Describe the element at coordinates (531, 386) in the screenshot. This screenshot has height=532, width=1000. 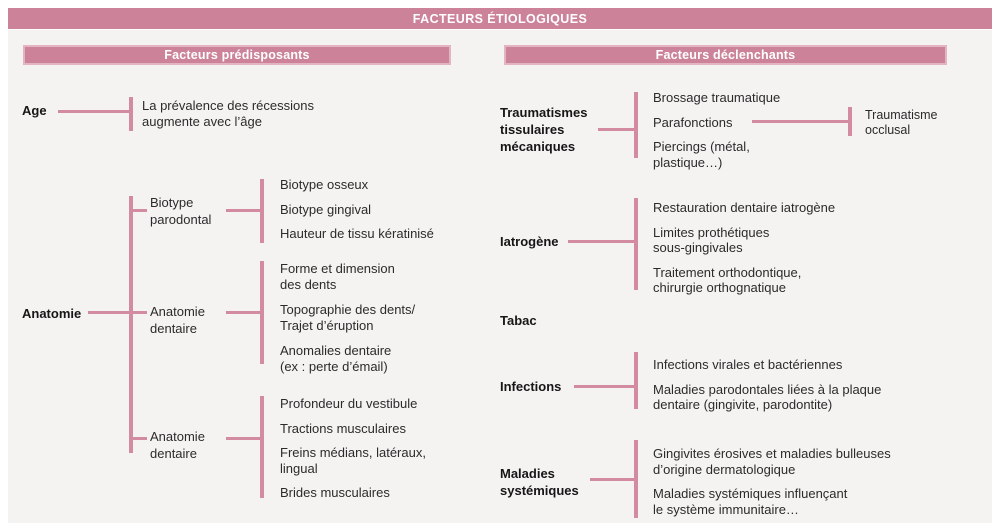
I see `node-infections-label: Infections` at that location.